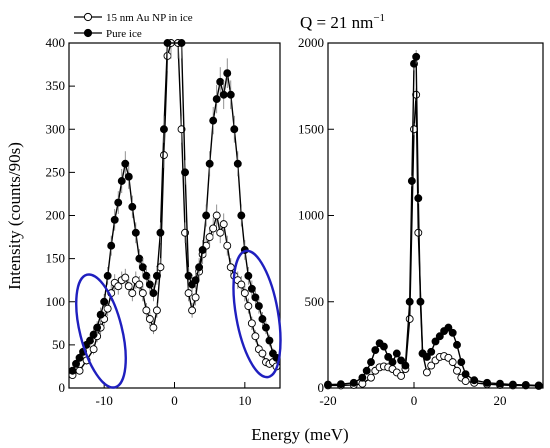  What do you see at coordinates (62, 387) in the screenshot?
I see `left-y-tick-label: 0` at bounding box center [62, 387].